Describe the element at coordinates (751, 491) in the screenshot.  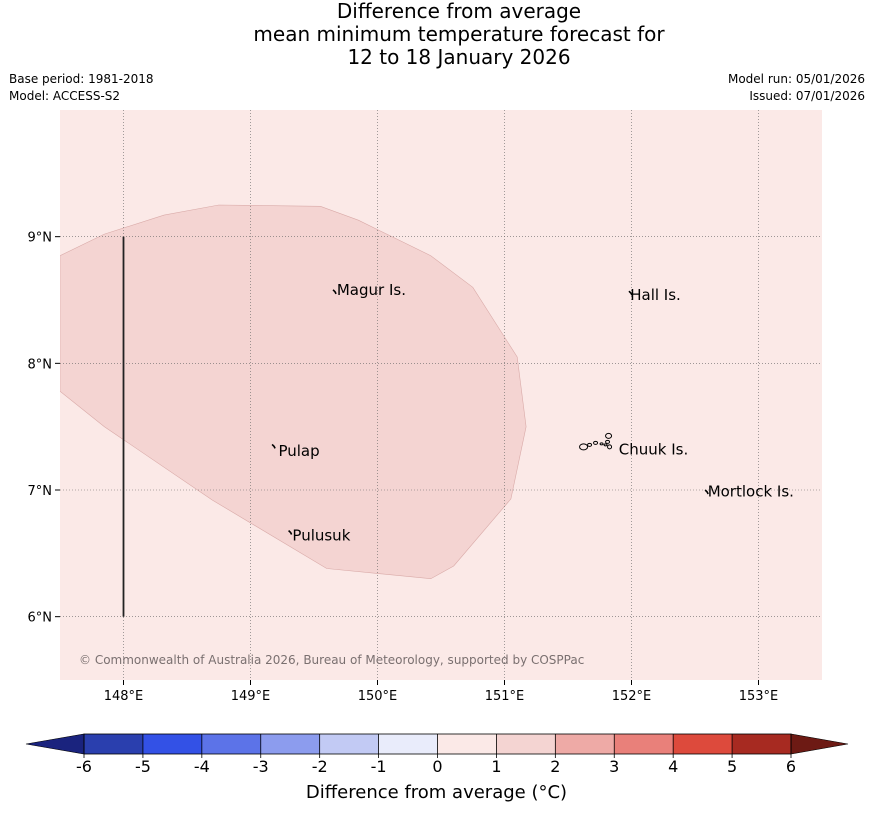
I see `place-label: Mortlock Is.` at that location.